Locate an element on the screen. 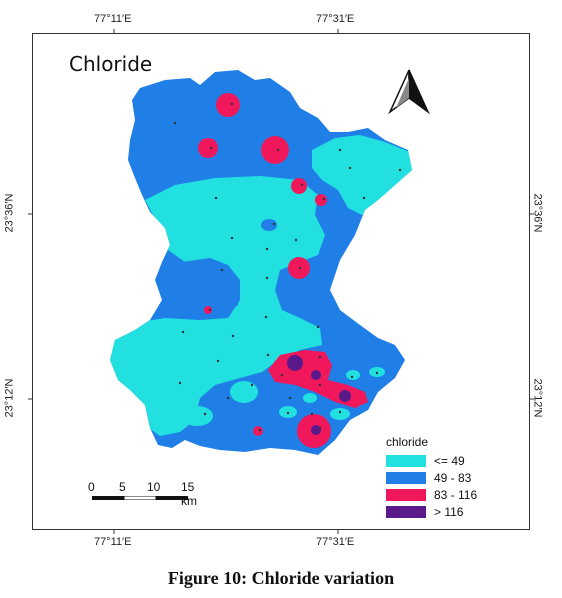 This screenshot has width=562, height=598. longitude-label-bottom-2: 77°31′E is located at coordinates (335, 542).